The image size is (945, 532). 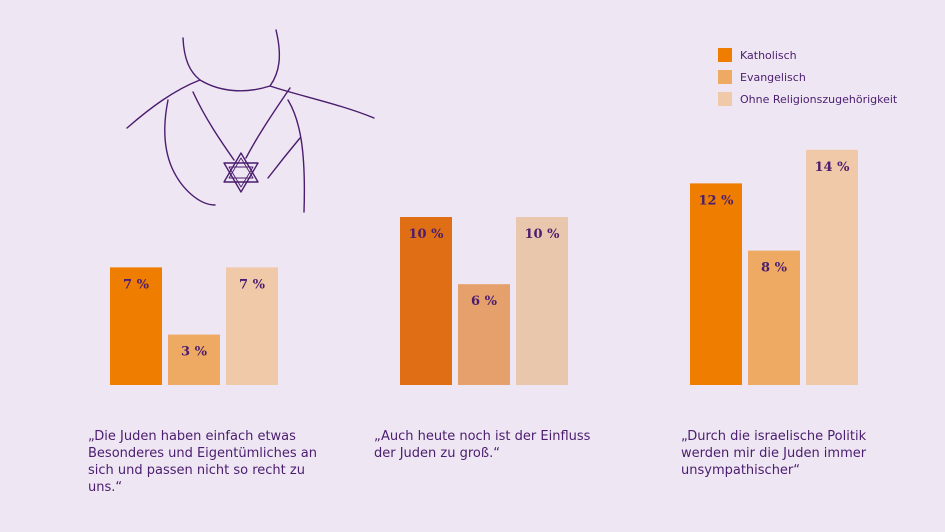 What do you see at coordinates (768, 55) in the screenshot?
I see `legend-label: Katholisch` at bounding box center [768, 55].